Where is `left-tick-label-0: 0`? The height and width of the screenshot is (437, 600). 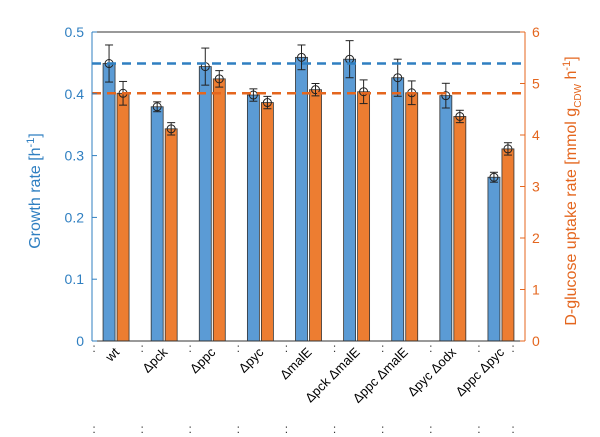 left-tick-label-0: 0 is located at coordinates (80, 341).